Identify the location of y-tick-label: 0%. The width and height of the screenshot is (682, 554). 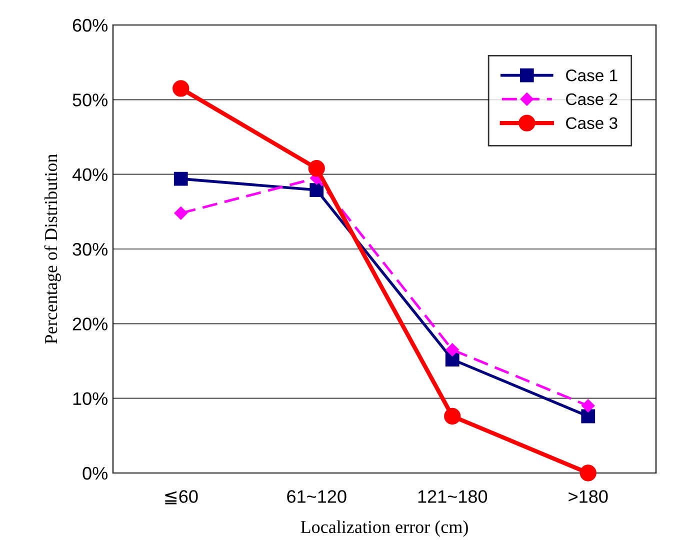
(95, 473).